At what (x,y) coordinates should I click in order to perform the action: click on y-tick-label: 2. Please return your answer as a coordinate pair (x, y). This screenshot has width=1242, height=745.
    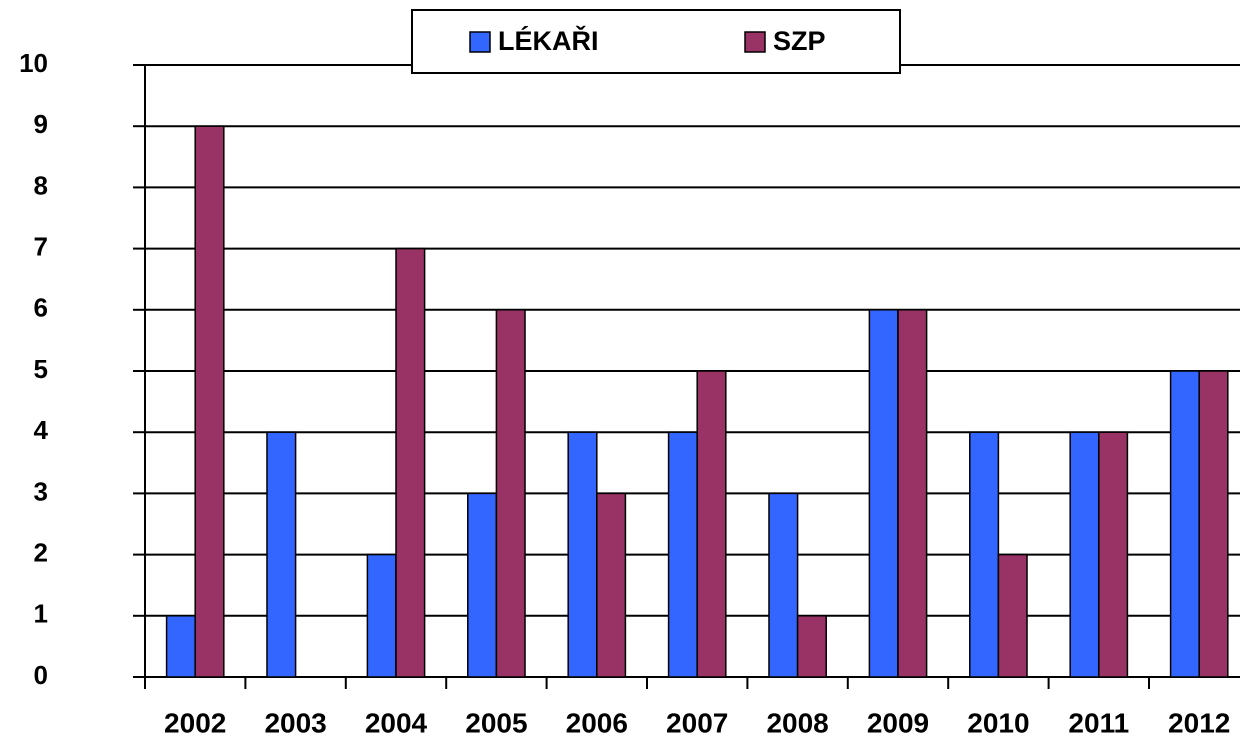
    Looking at the image, I should click on (41, 552).